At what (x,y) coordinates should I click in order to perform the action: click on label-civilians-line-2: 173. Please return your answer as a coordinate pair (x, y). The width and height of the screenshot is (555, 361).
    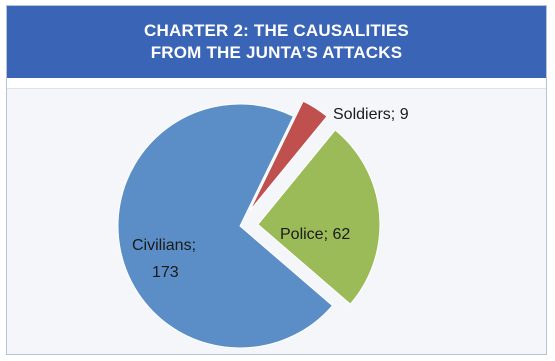
    Looking at the image, I should click on (165, 272).